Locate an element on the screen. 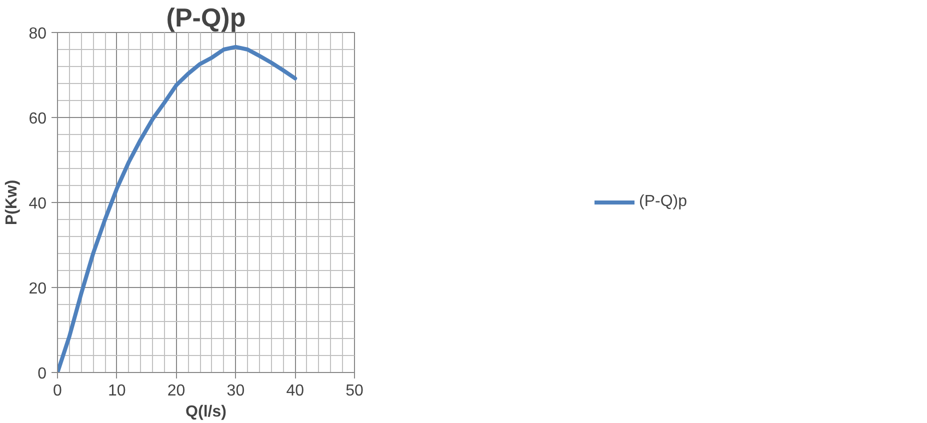 The image size is (927, 423). x-axis-title: Q(l/s) is located at coordinates (206, 412).